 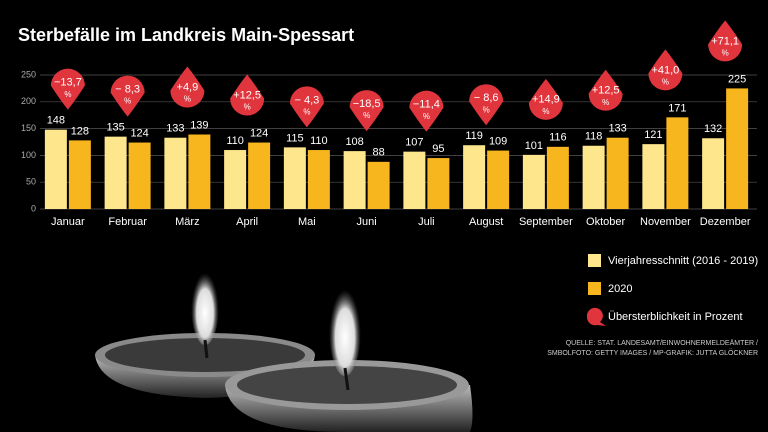 What do you see at coordinates (737, 79) in the screenshot?
I see `value-label: 225` at bounding box center [737, 79].